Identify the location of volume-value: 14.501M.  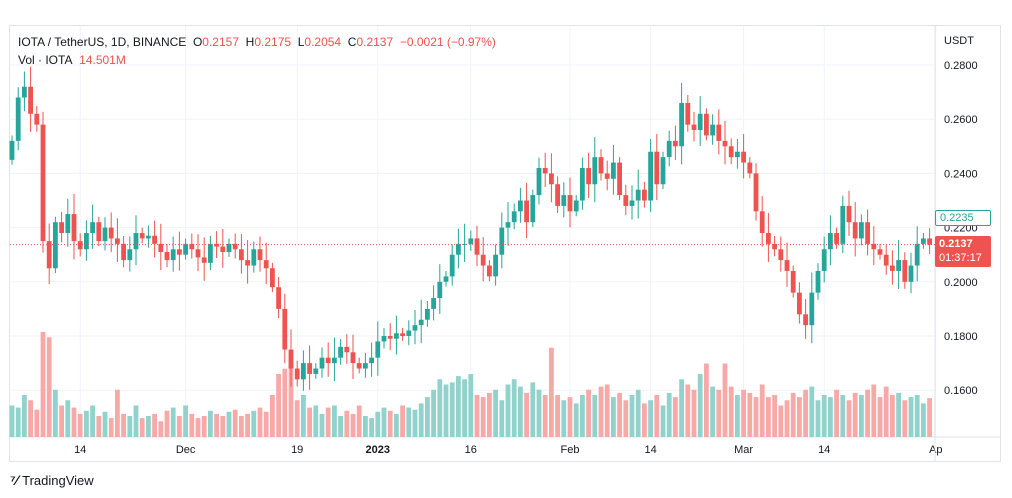
(102, 60).